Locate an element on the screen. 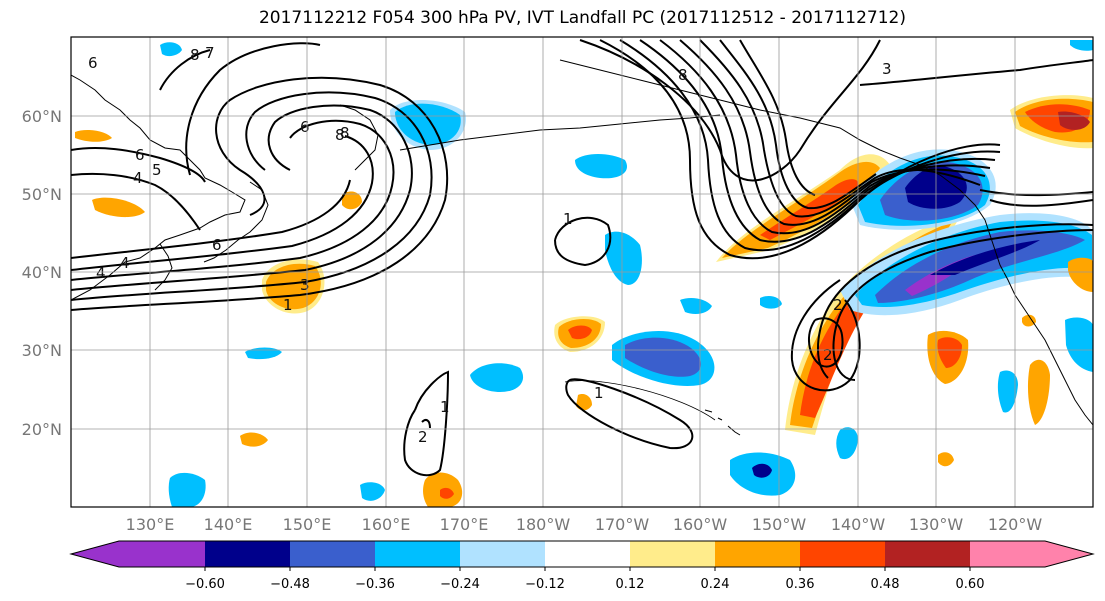  lon-label: 130°W is located at coordinates (936, 524).